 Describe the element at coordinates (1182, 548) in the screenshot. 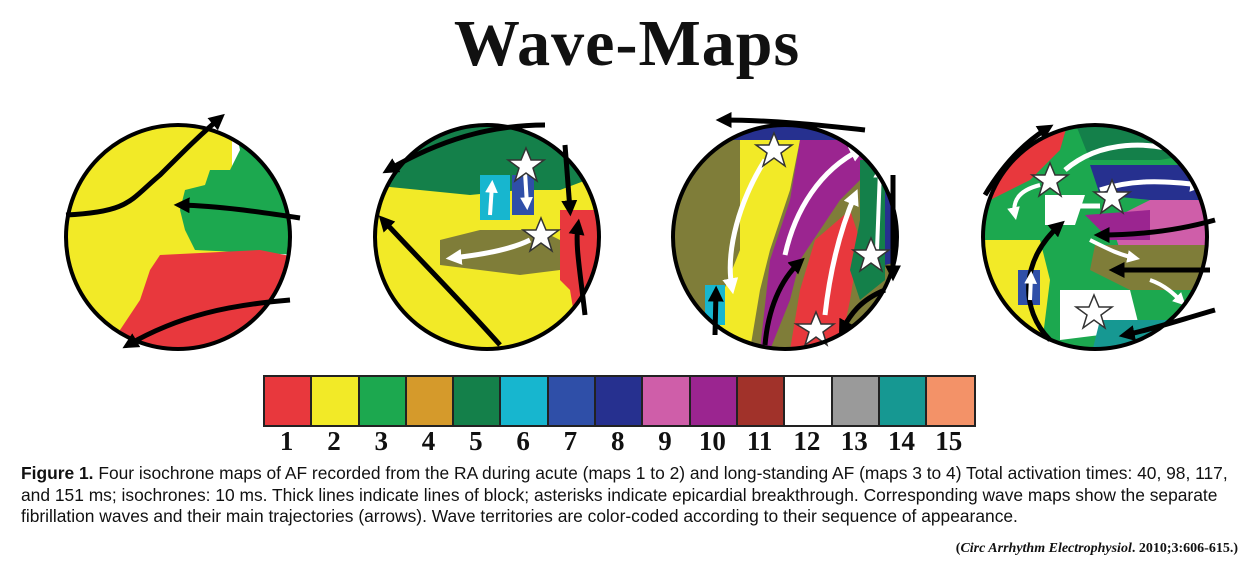

I see `citation-rest: . 2010;3:606-615.` at that location.